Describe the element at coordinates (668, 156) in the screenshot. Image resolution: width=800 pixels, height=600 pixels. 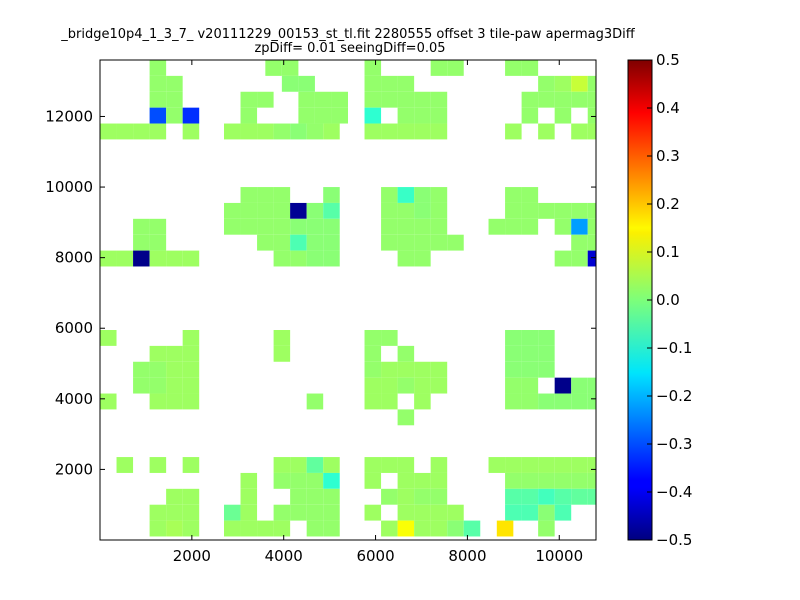
I see `colorbar-tick-label: 0.3` at that location.